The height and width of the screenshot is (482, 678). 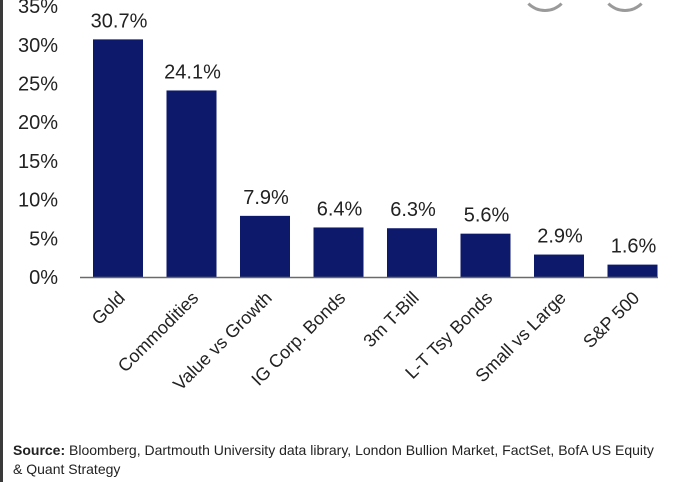 What do you see at coordinates (560, 237) in the screenshot?
I see `data-label: 2.9%` at bounding box center [560, 237].